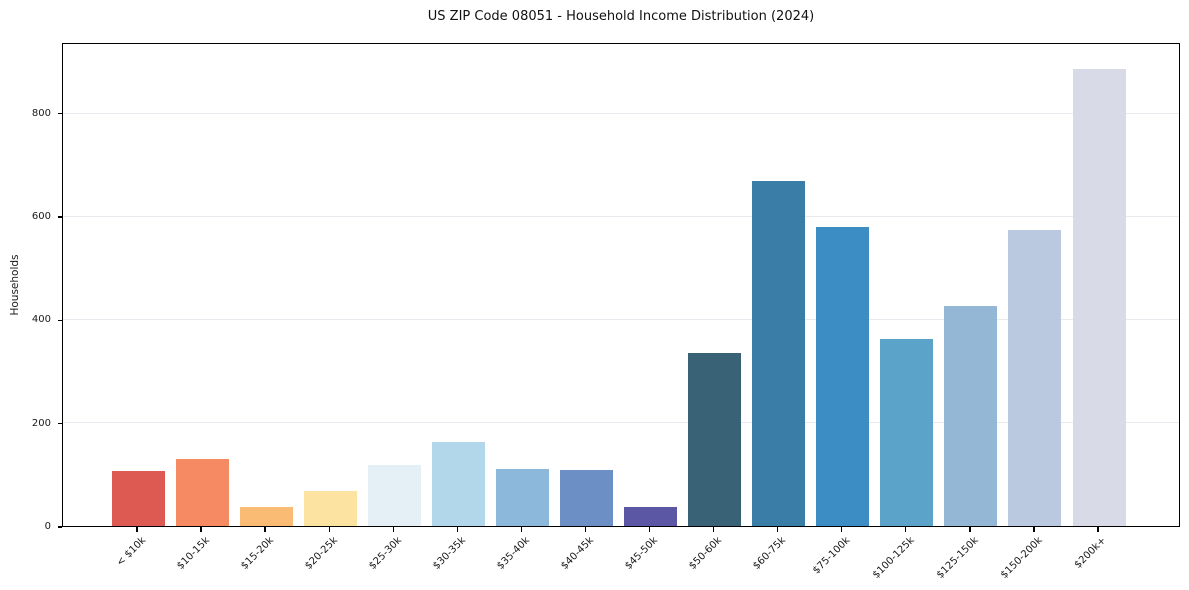  Describe the element at coordinates (41, 320) in the screenshot. I see `y-tick-label: 400` at that location.